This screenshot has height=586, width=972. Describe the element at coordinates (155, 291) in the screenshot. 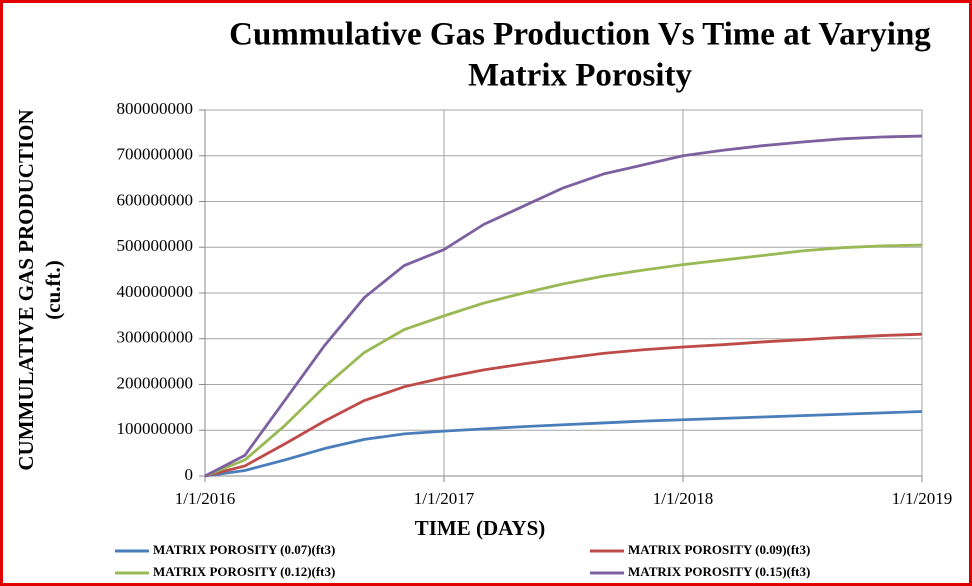

I see `y-tick-label: 400000000` at that location.